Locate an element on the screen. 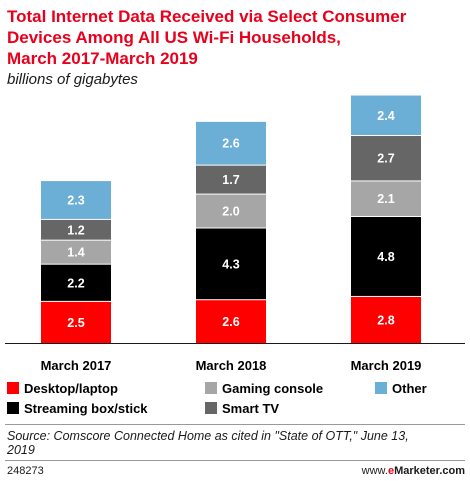 Image resolution: width=470 pixels, height=481 pixels. data-label-streaming-box-stick-march-2019: 4.8 is located at coordinates (385, 257).